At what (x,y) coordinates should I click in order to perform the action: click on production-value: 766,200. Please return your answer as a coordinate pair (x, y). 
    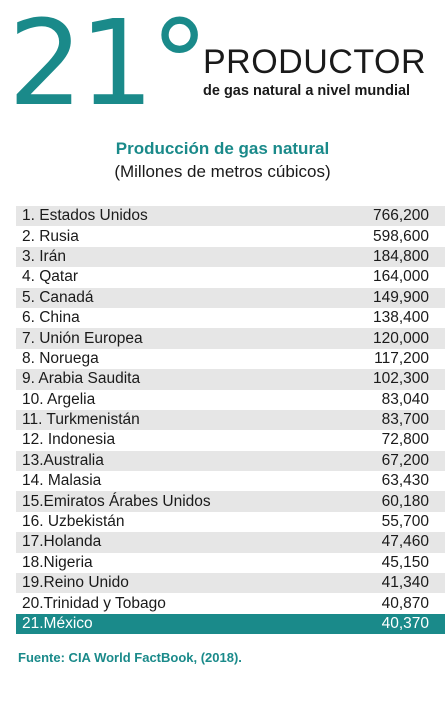
    Looking at the image, I should click on (400, 216).